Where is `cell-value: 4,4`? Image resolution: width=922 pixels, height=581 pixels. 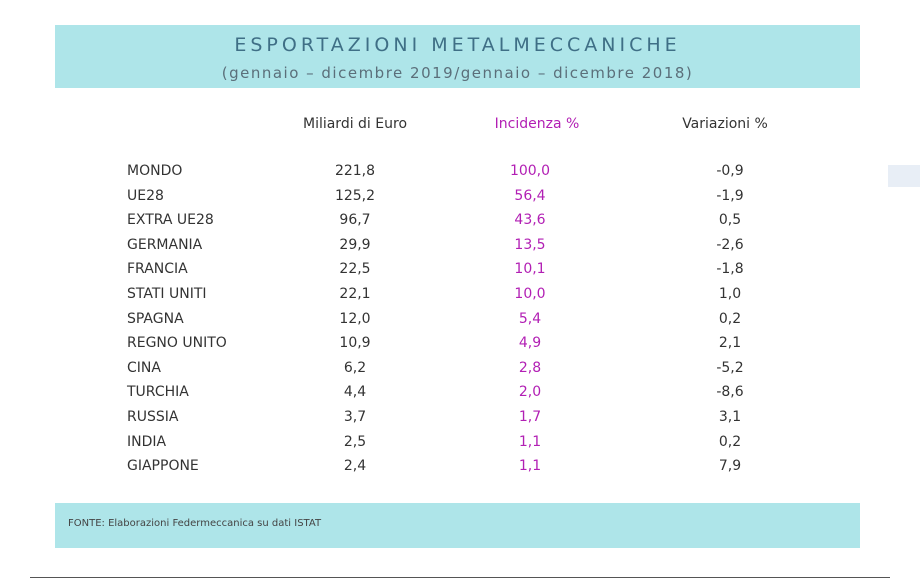
cell-value: 4,4 is located at coordinates (355, 392).